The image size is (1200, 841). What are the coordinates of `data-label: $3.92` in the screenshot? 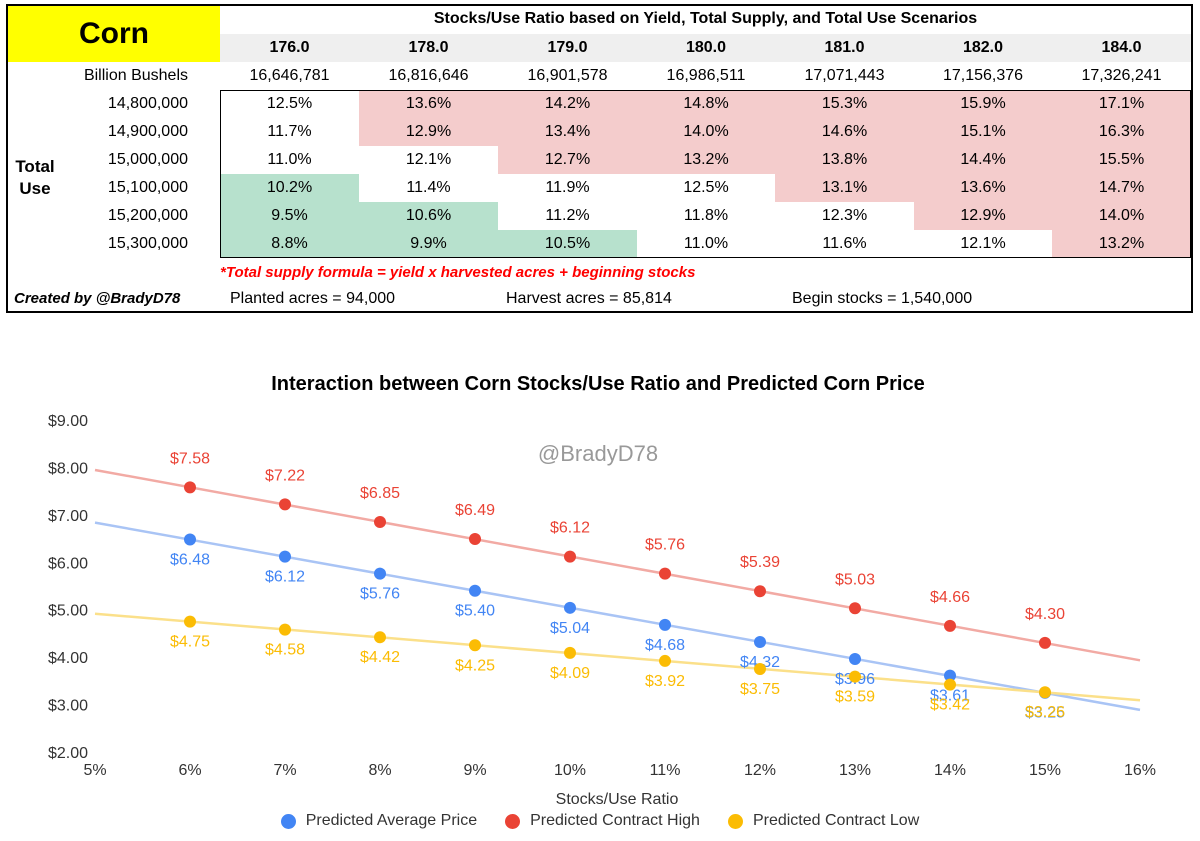 It's located at (665, 681).